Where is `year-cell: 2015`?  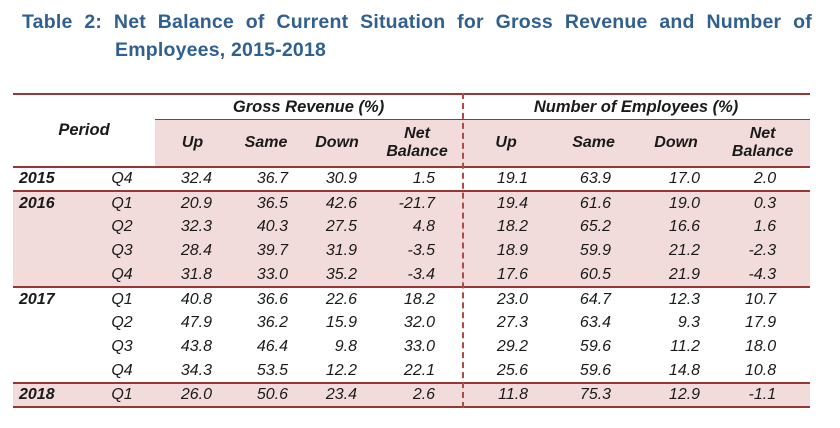
year-cell: 2015 is located at coordinates (59, 178).